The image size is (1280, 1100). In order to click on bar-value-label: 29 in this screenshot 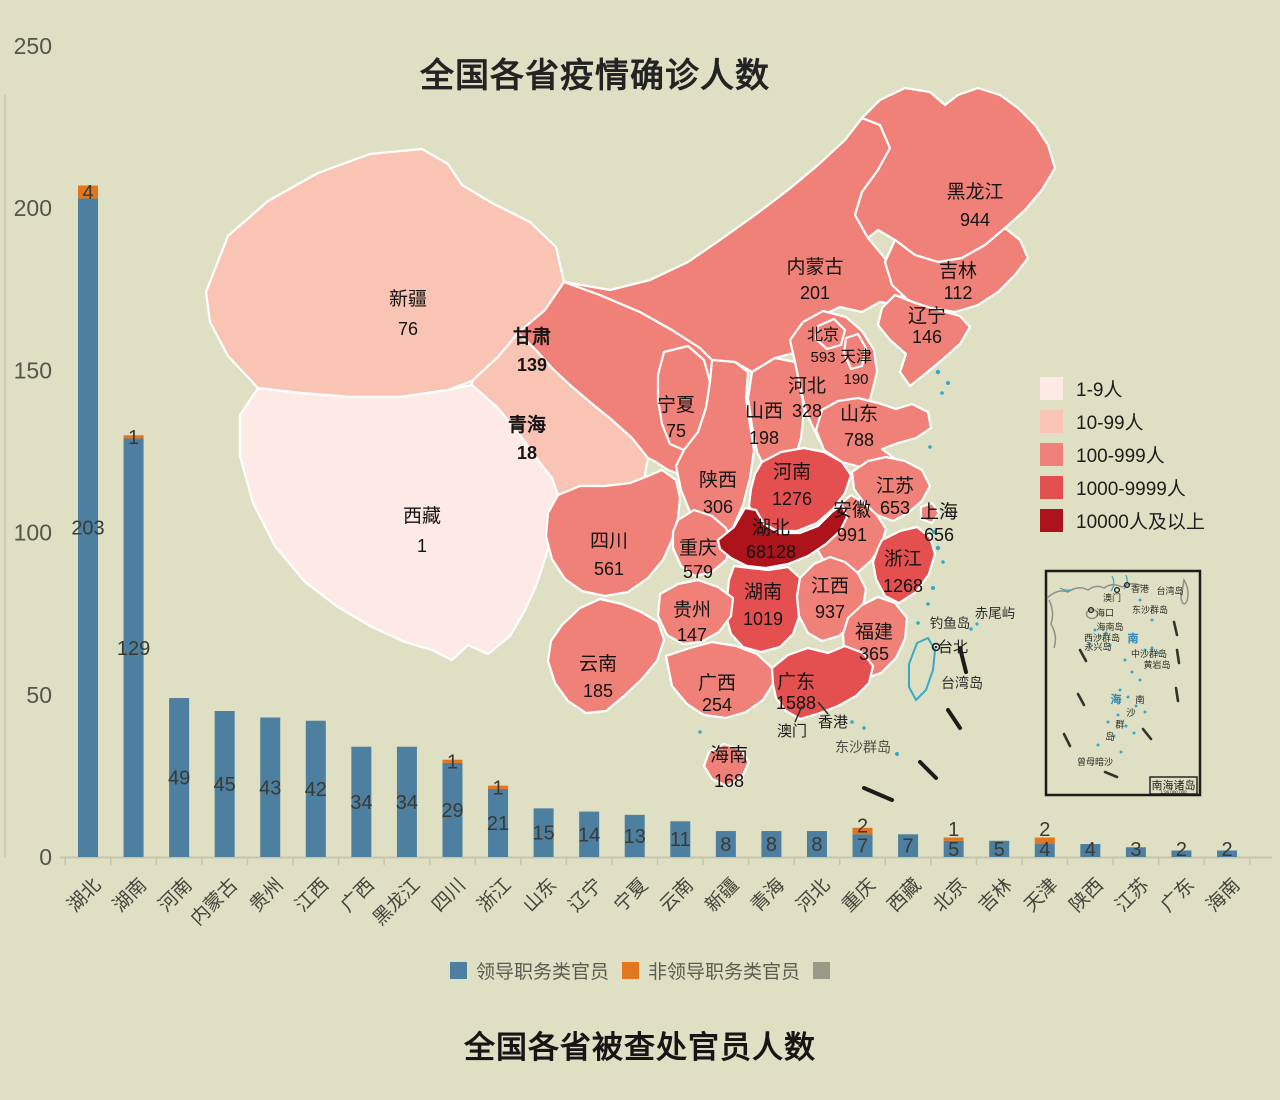, I will do `click(452, 811)`.